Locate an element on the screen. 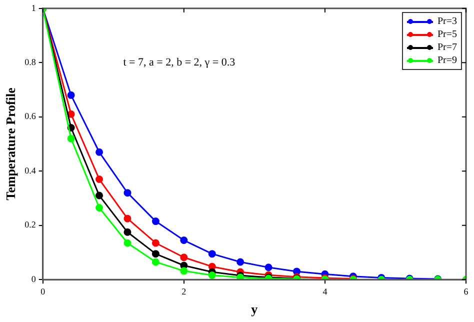  y-tick-label: 0.8 is located at coordinates (30, 62).